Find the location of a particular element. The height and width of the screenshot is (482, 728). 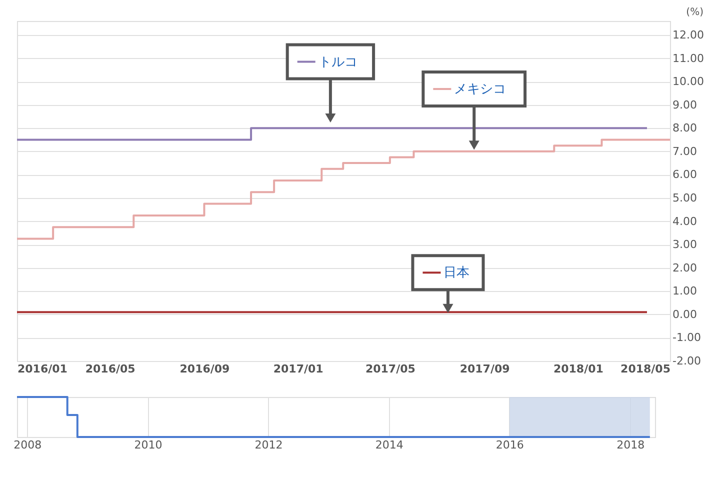

x-tick-label: 2014 is located at coordinates (389, 445).